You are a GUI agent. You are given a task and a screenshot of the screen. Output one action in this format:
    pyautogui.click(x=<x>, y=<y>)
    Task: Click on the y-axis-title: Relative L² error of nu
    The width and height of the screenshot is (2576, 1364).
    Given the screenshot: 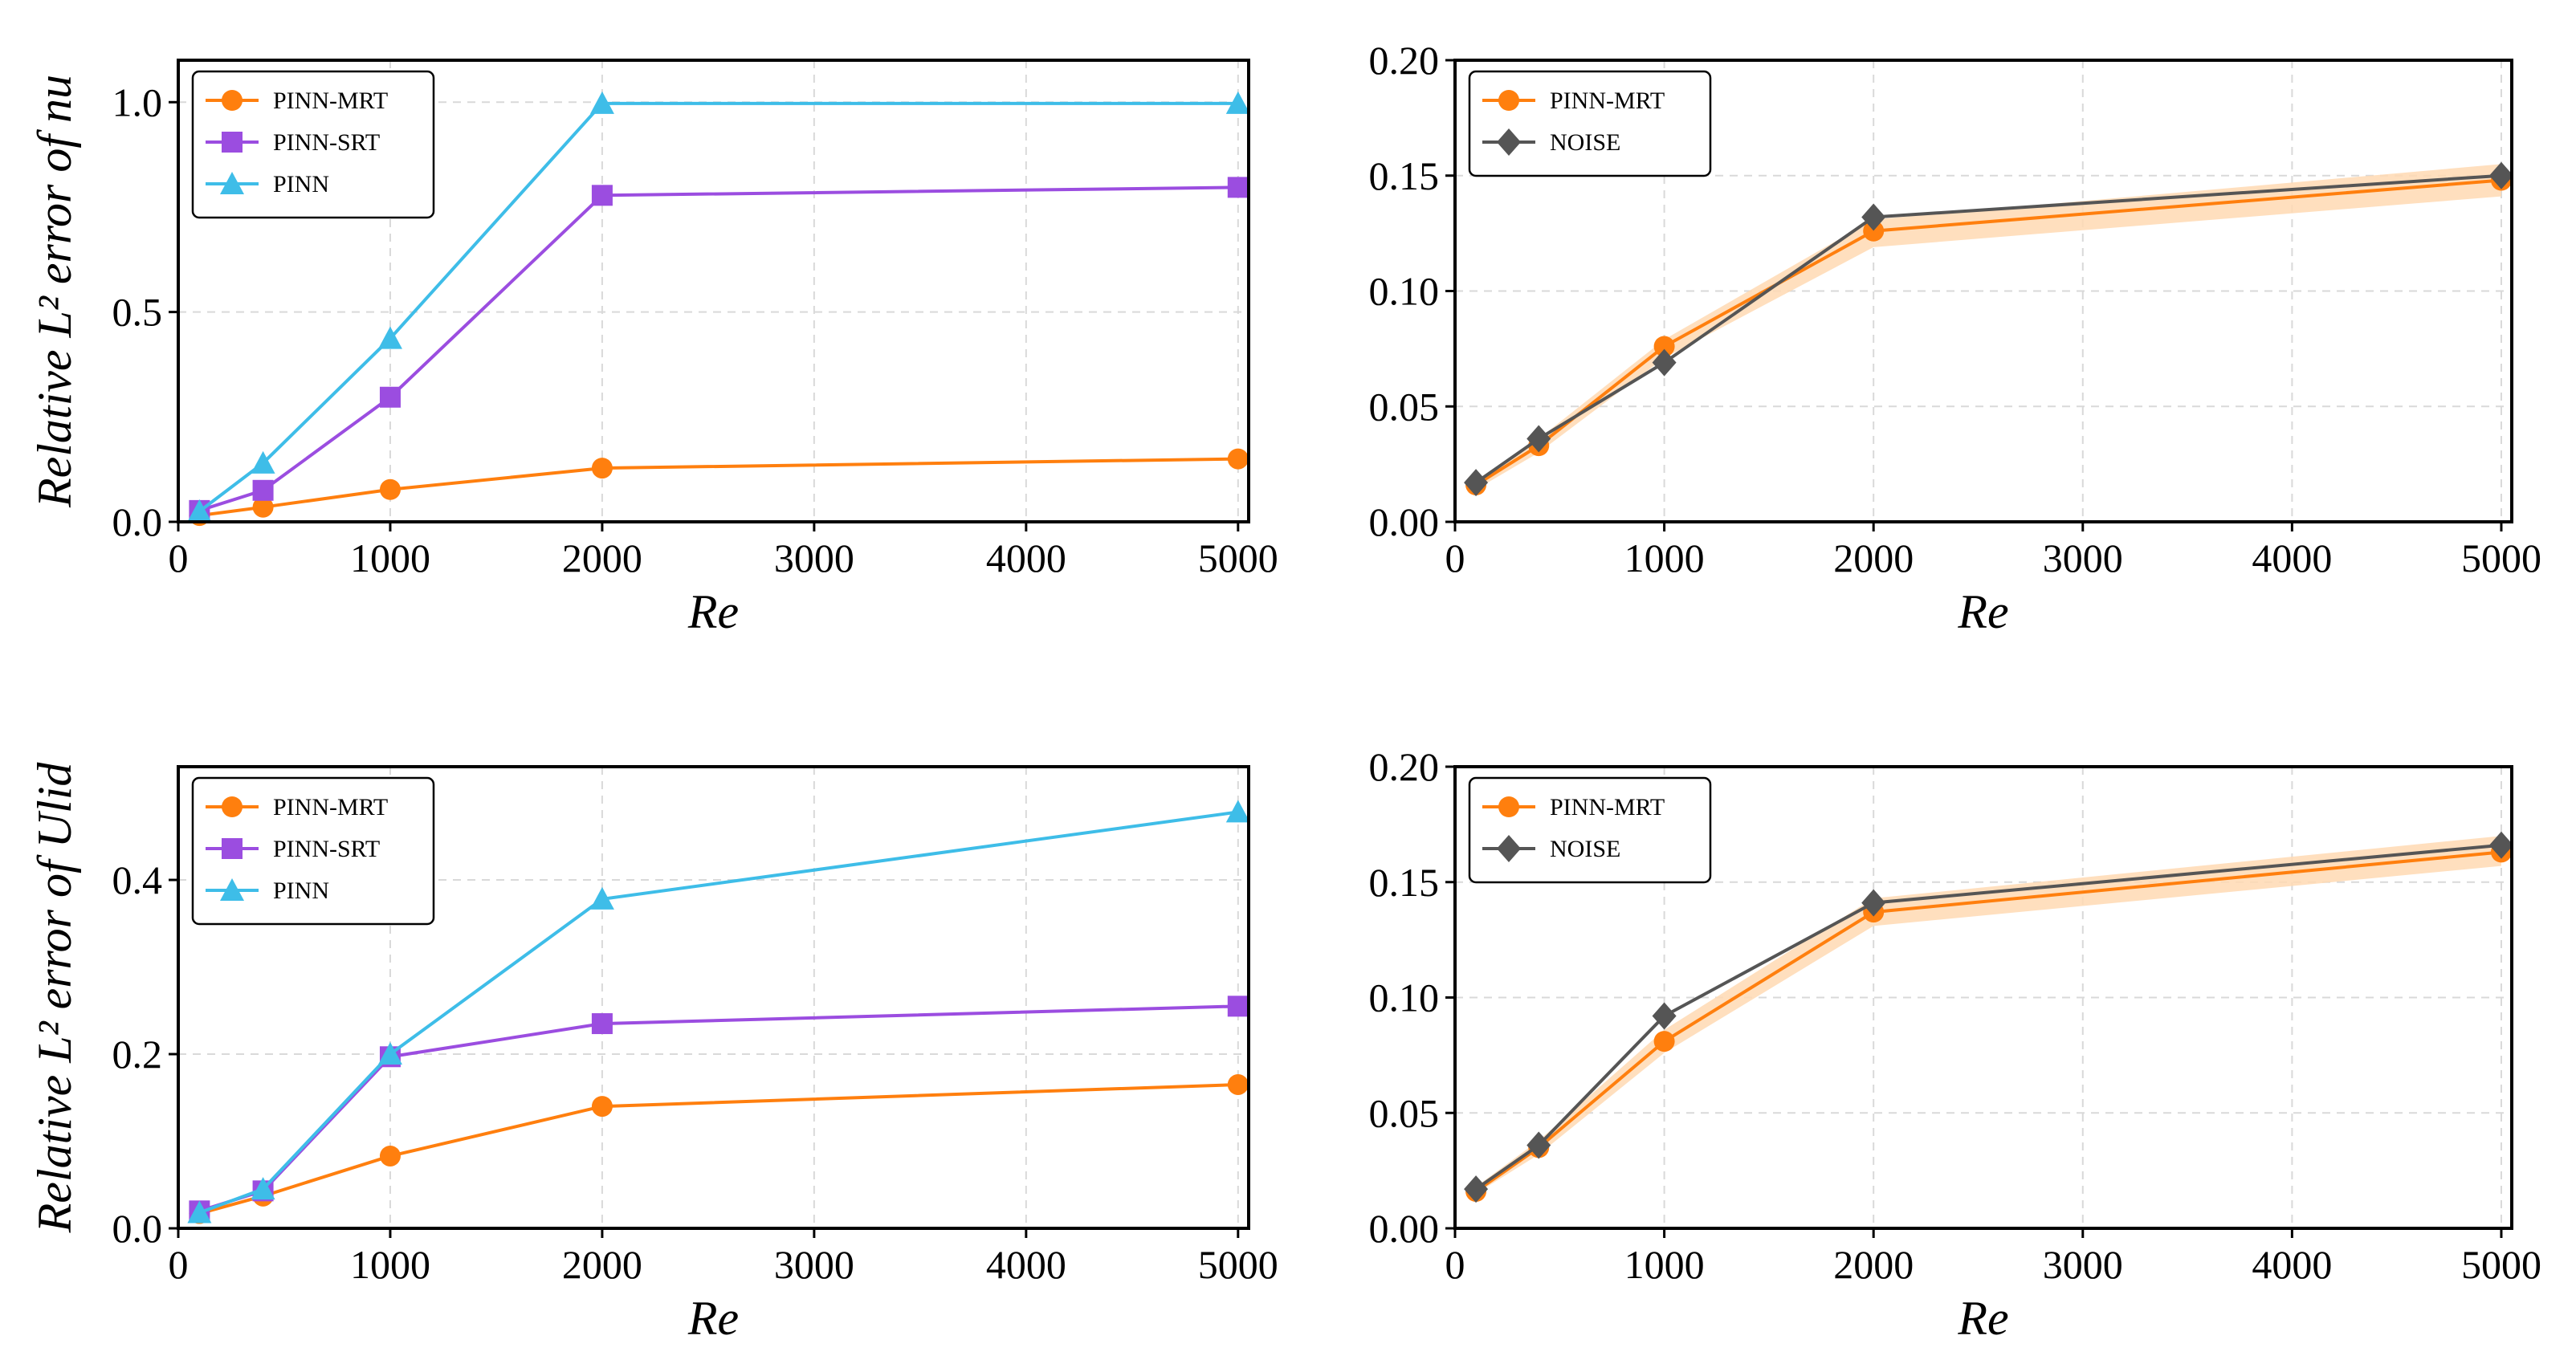 What is the action you would take?
    pyautogui.click(x=54, y=292)
    